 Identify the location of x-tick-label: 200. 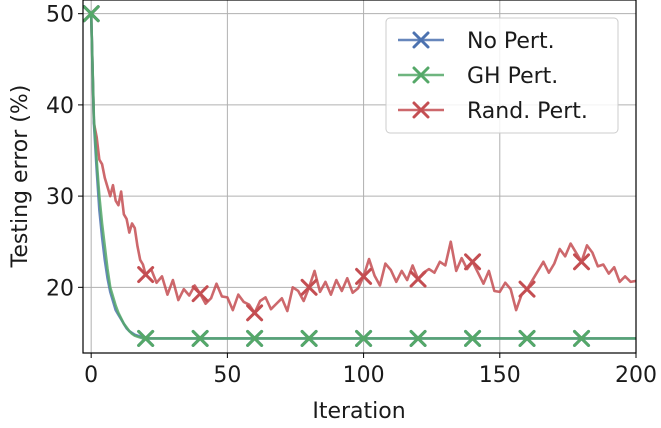
(636, 375).